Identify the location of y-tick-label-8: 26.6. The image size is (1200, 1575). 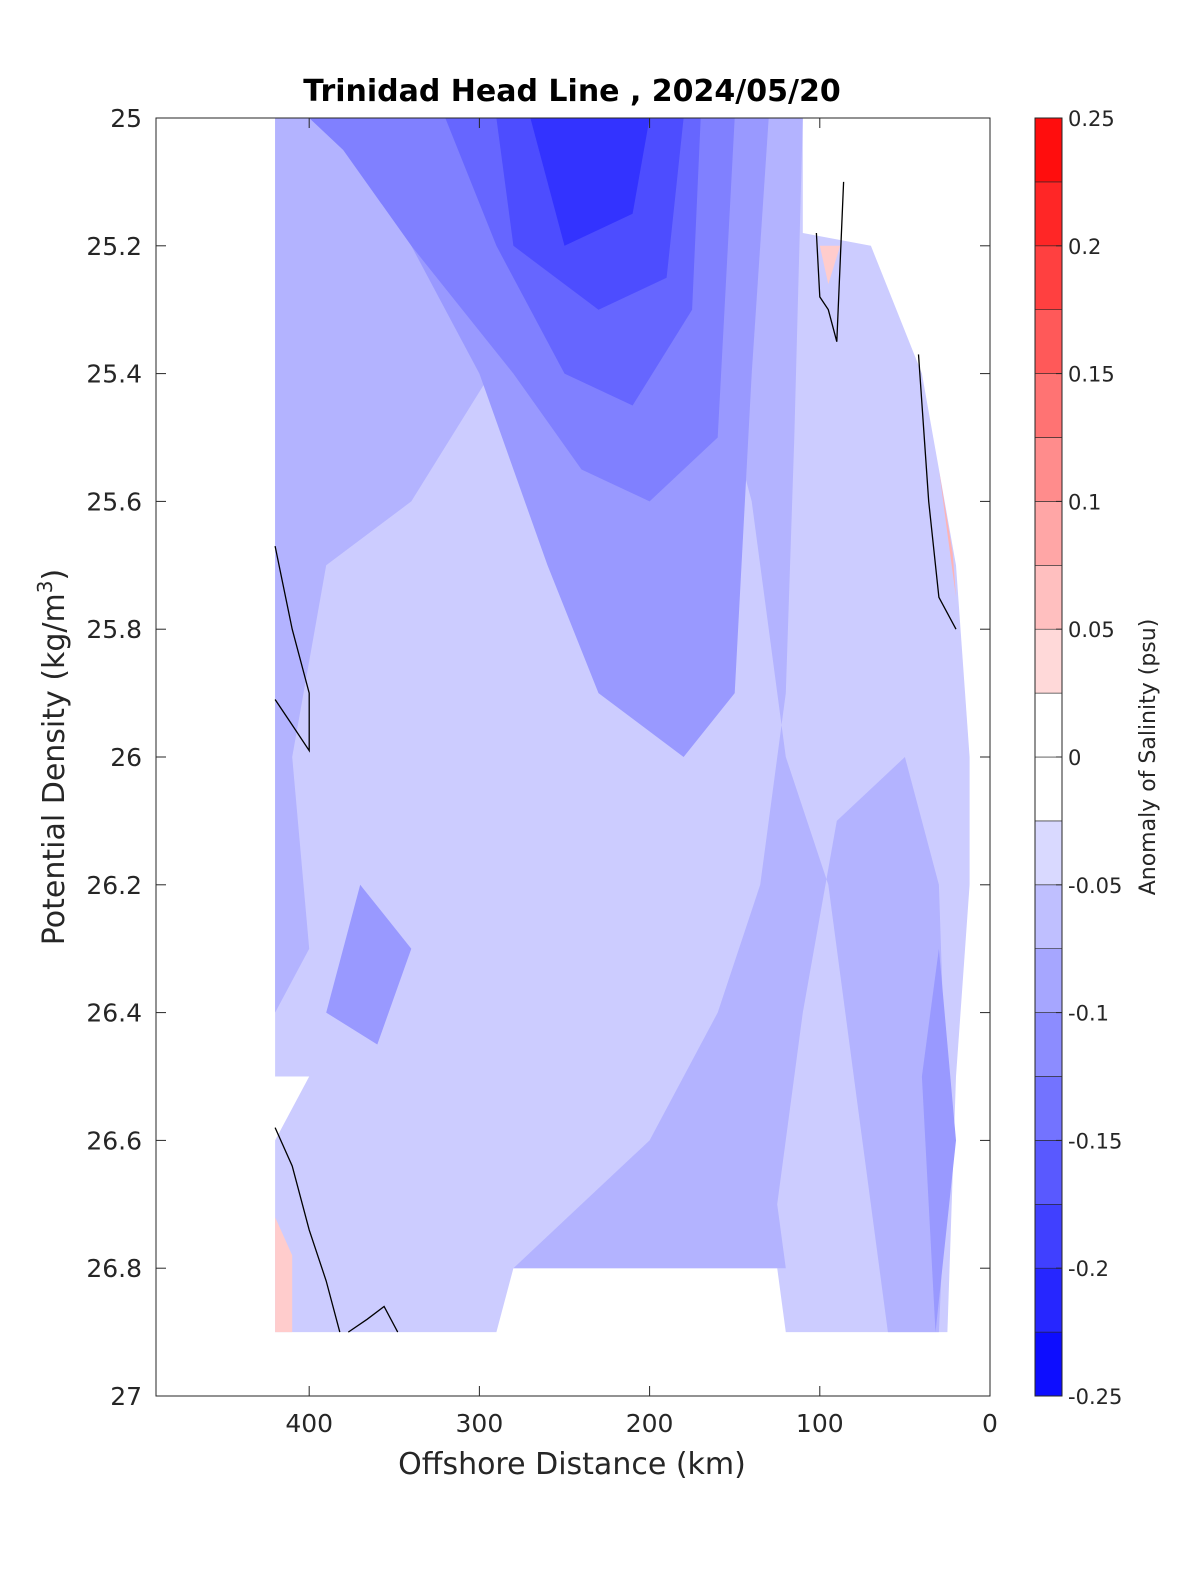
(114, 1140).